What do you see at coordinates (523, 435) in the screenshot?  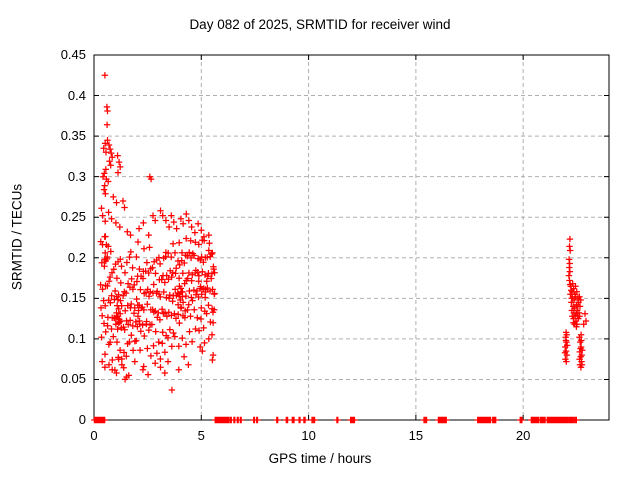 I see `x-tick-label: 20` at bounding box center [523, 435].